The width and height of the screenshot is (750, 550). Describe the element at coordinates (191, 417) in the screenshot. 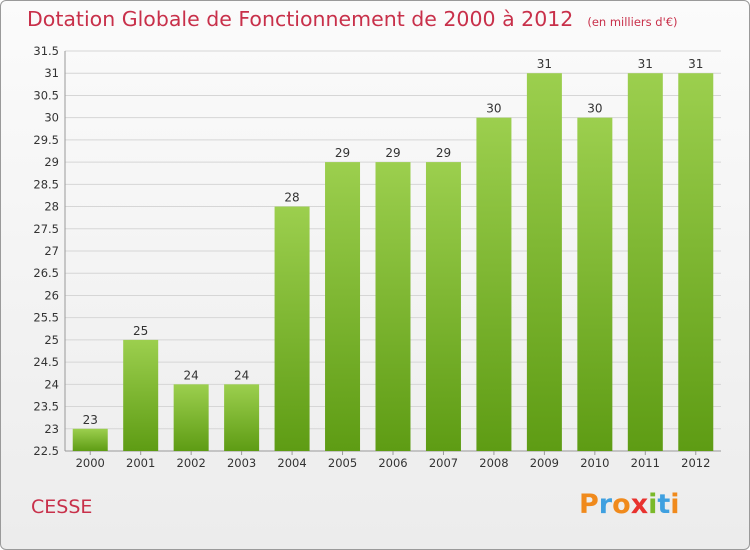

I see `bar-2002` at that location.